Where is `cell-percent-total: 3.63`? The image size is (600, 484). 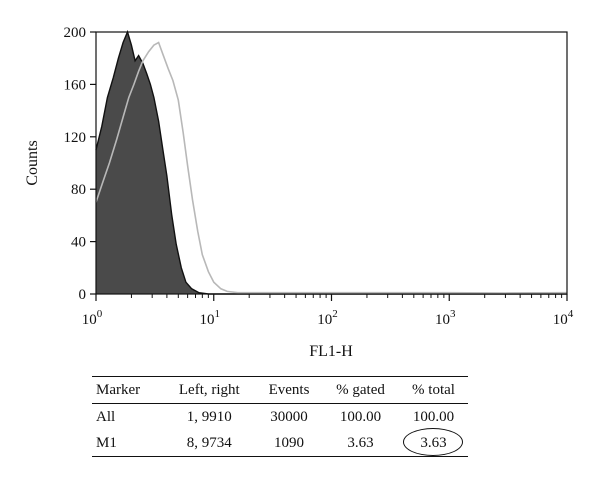 cell-percent-total: 3.63 is located at coordinates (433, 442).